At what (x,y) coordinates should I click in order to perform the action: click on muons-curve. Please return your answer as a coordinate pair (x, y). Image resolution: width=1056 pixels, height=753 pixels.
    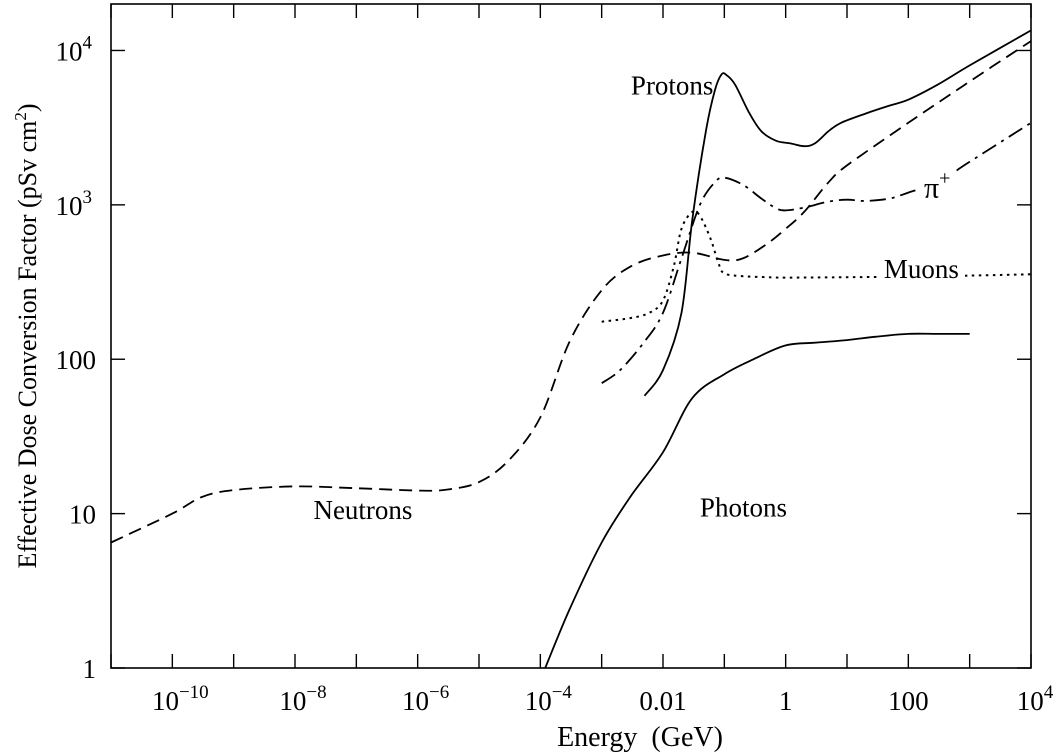
    Looking at the image, I should click on (816, 266).